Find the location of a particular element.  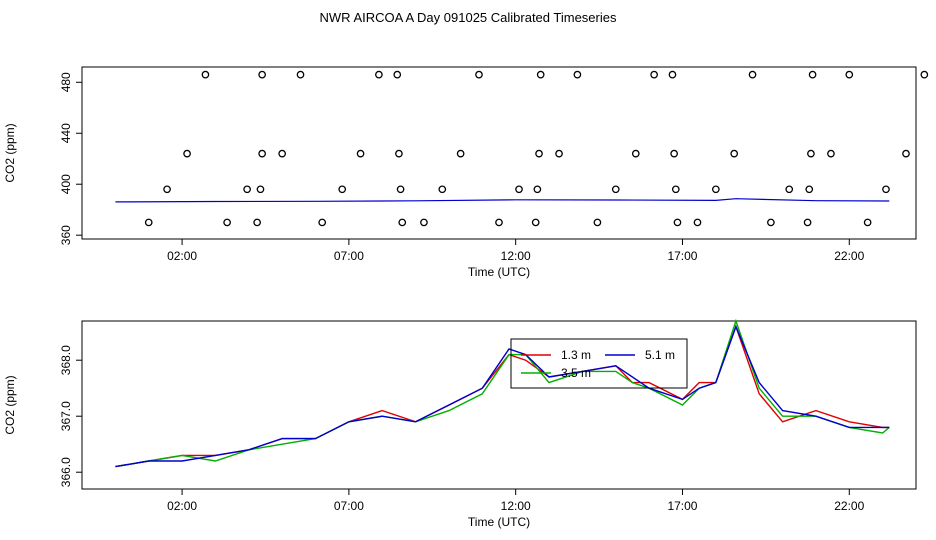

legend-label: 3.5 m is located at coordinates (576, 373).